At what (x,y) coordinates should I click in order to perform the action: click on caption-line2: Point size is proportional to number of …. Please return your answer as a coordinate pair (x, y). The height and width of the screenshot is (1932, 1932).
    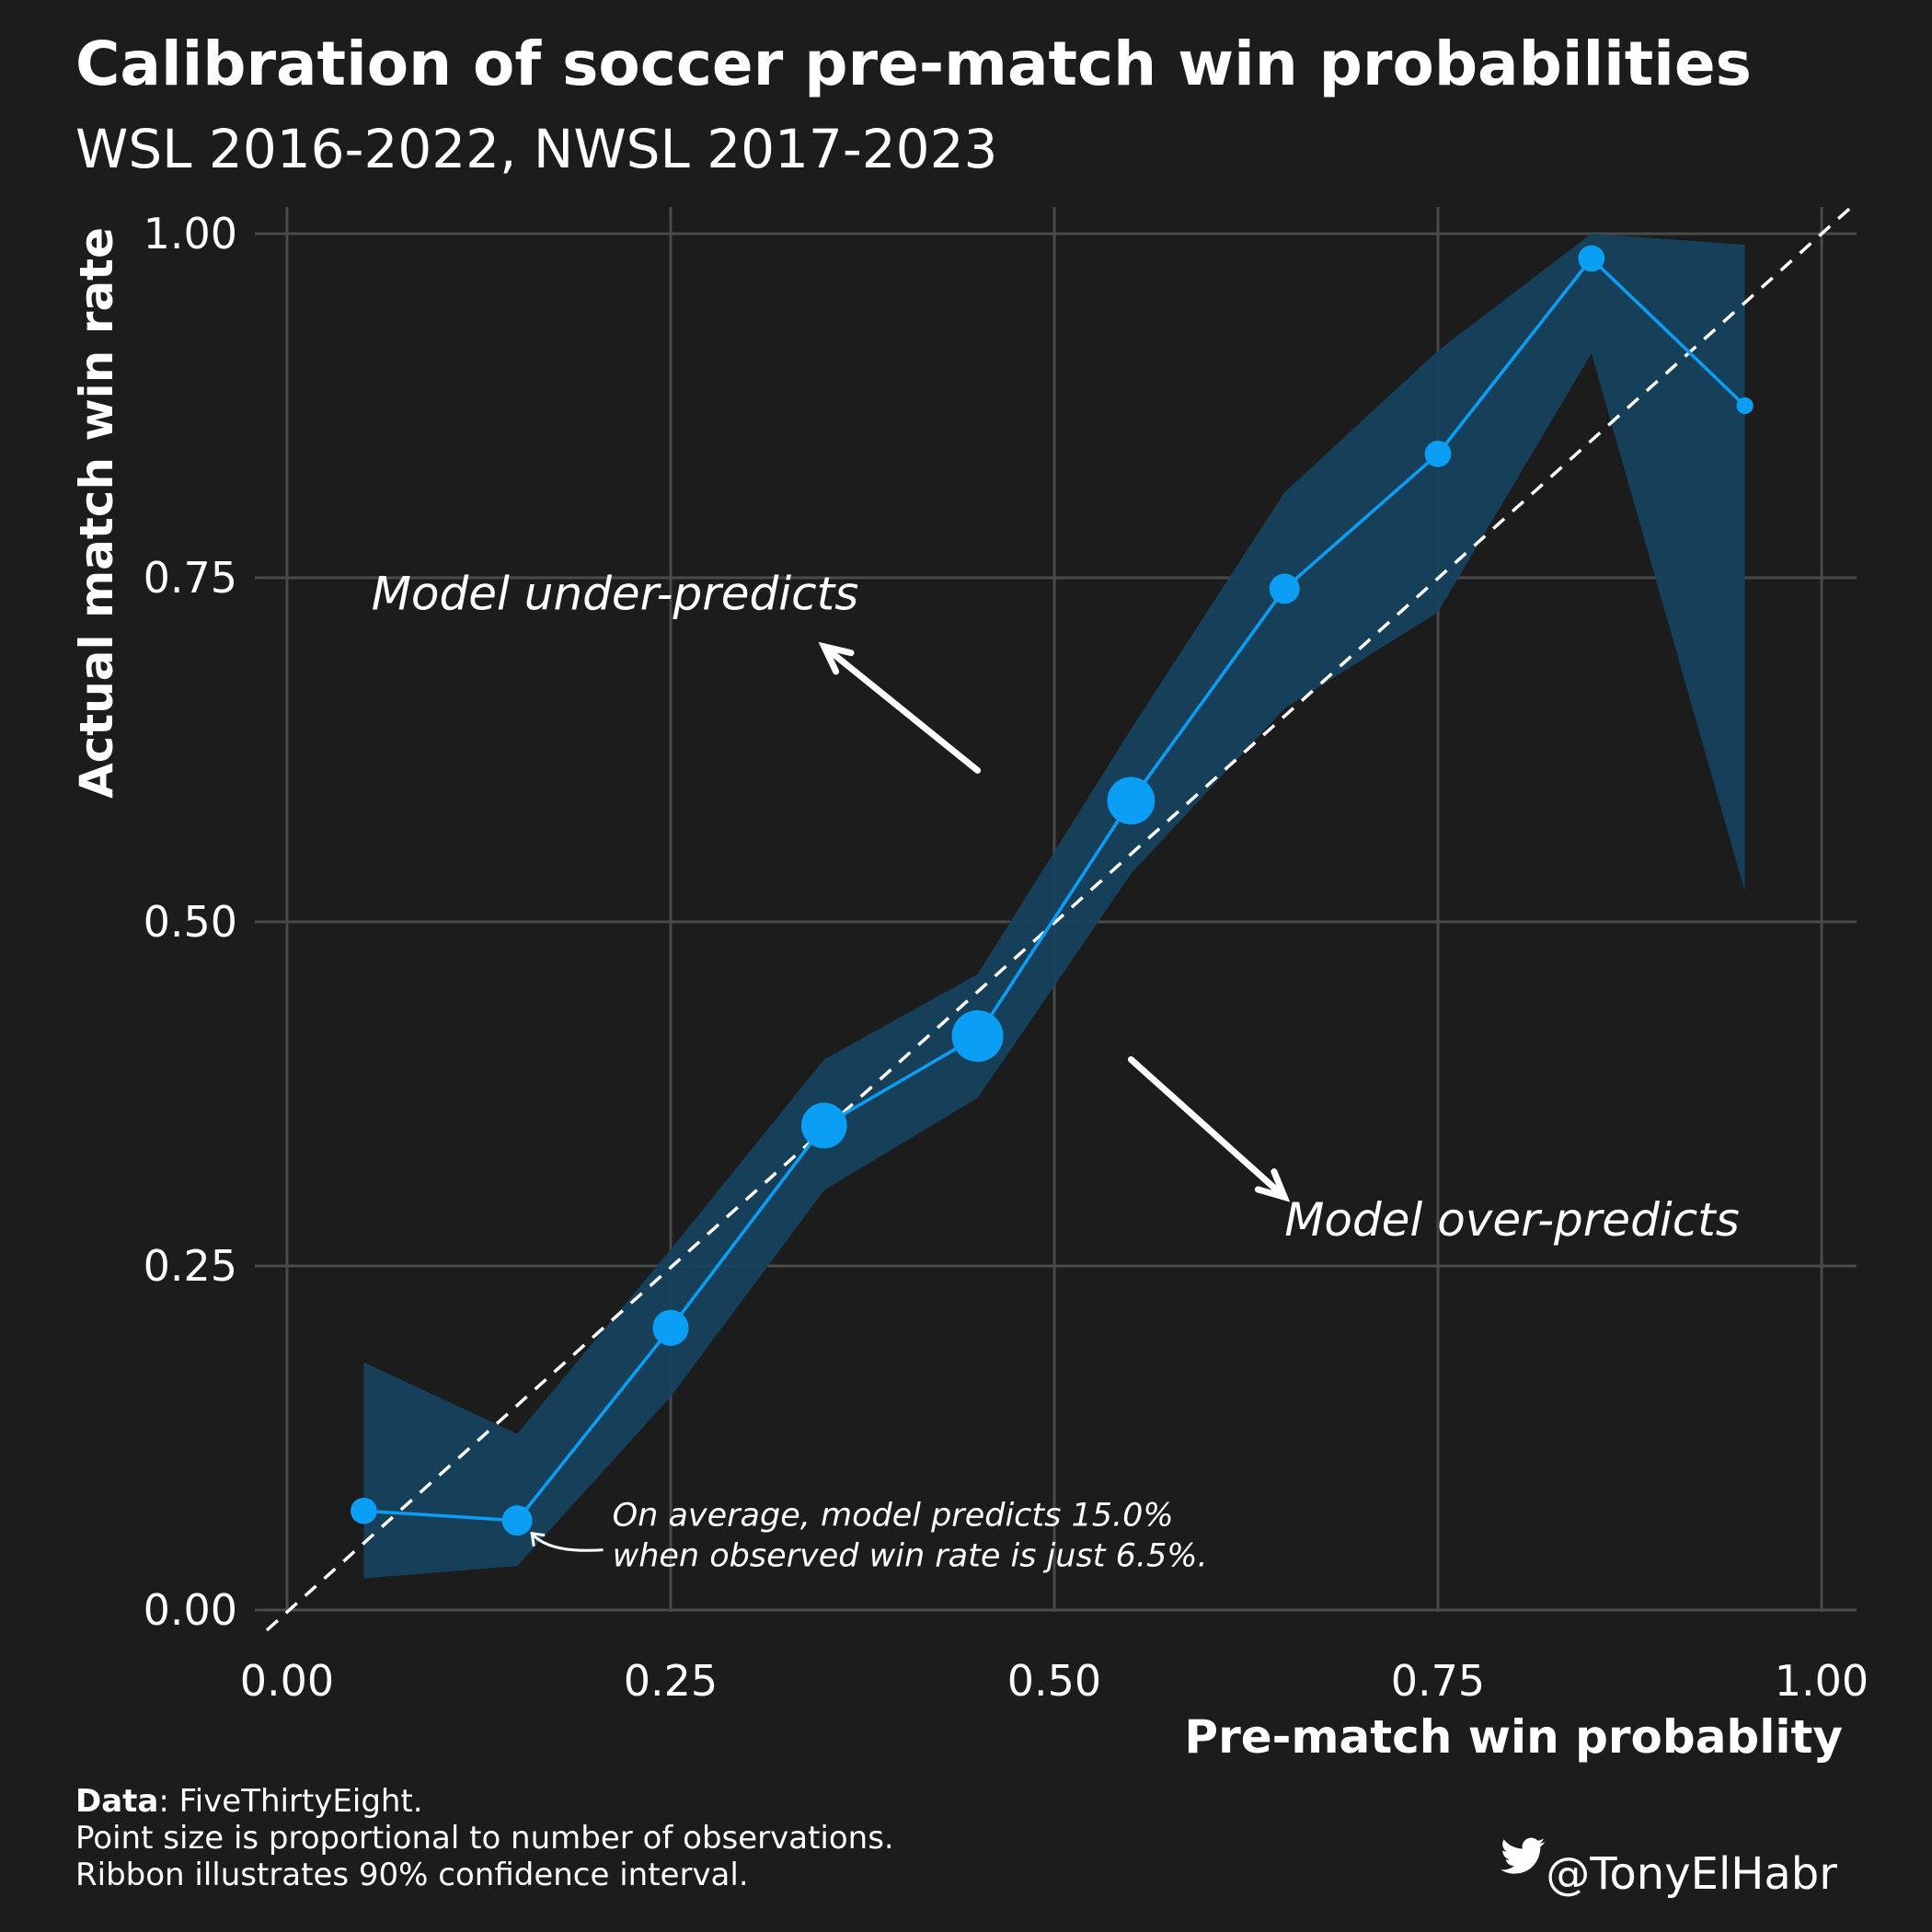
    Looking at the image, I should click on (484, 1838).